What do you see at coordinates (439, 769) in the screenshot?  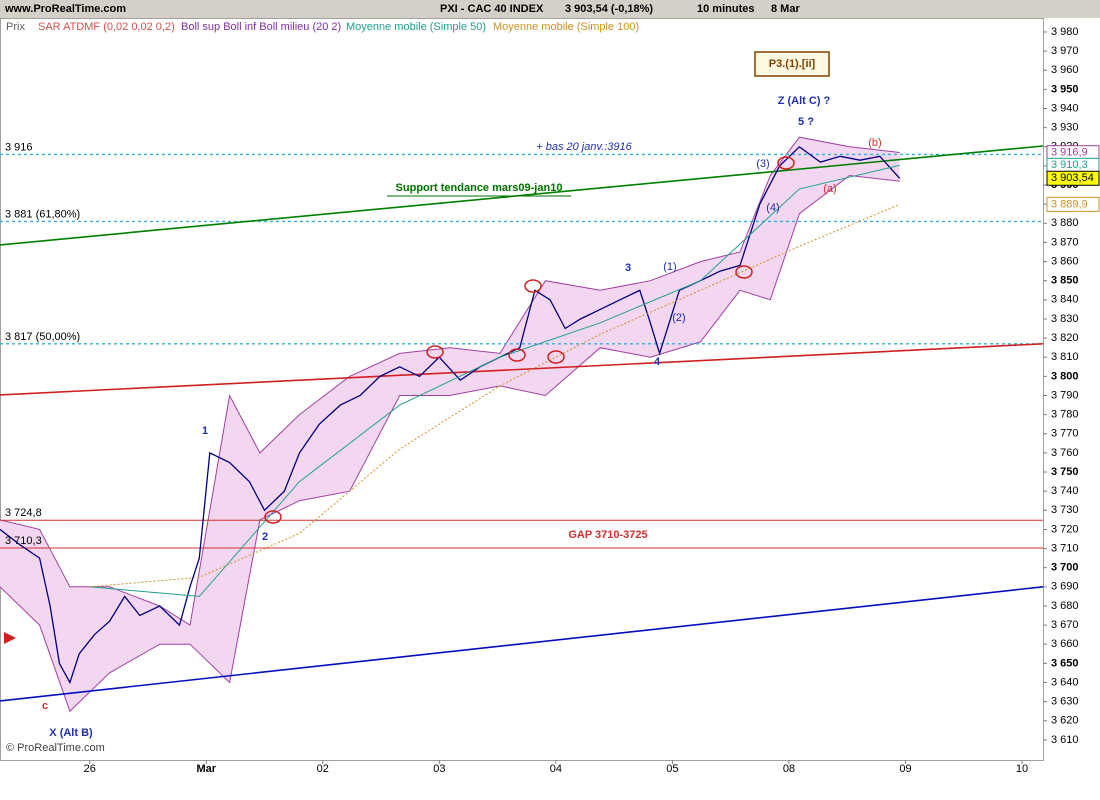 I see `x-tick-label: 03` at bounding box center [439, 769].